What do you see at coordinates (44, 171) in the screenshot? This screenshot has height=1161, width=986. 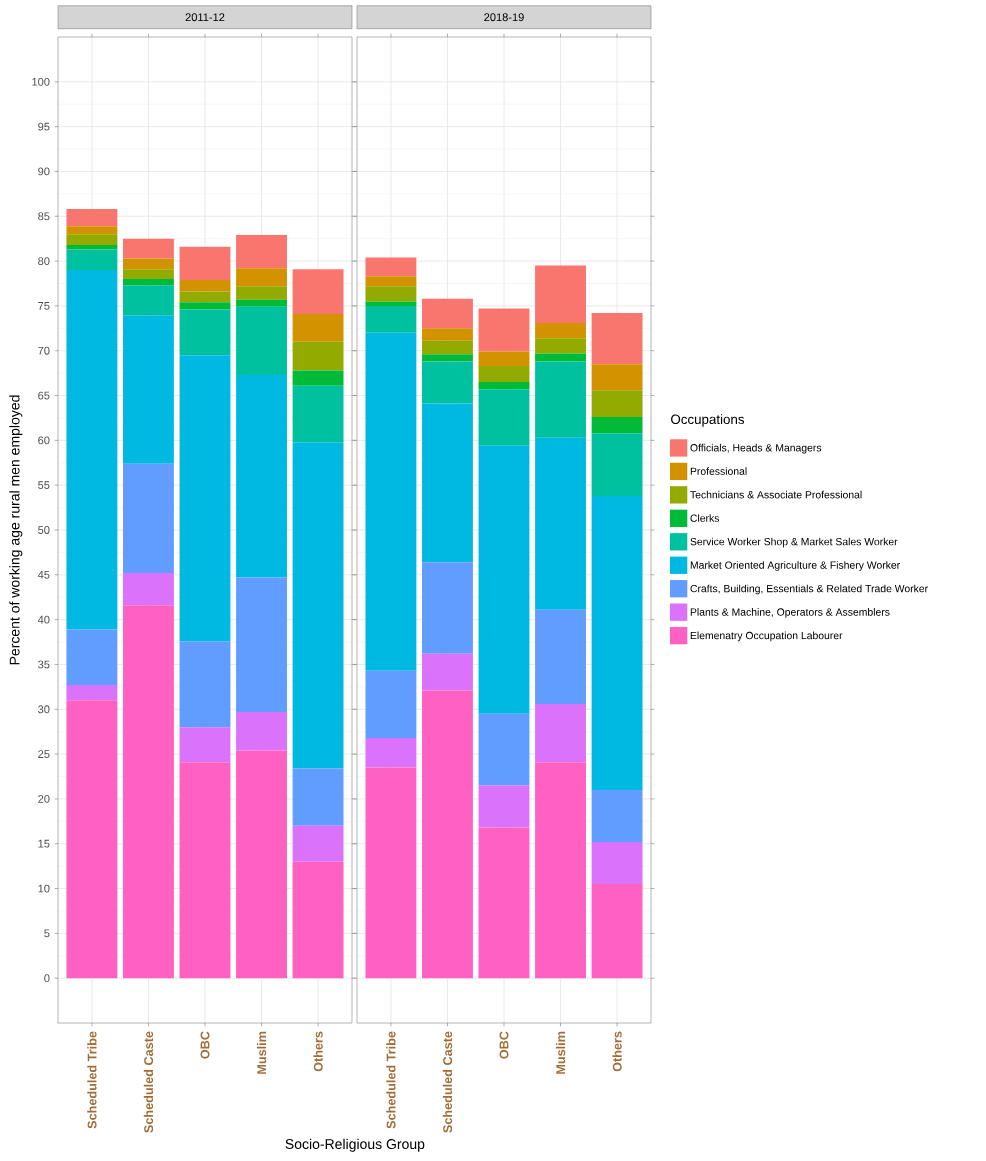 I see `y-tick-label: 90` at bounding box center [44, 171].